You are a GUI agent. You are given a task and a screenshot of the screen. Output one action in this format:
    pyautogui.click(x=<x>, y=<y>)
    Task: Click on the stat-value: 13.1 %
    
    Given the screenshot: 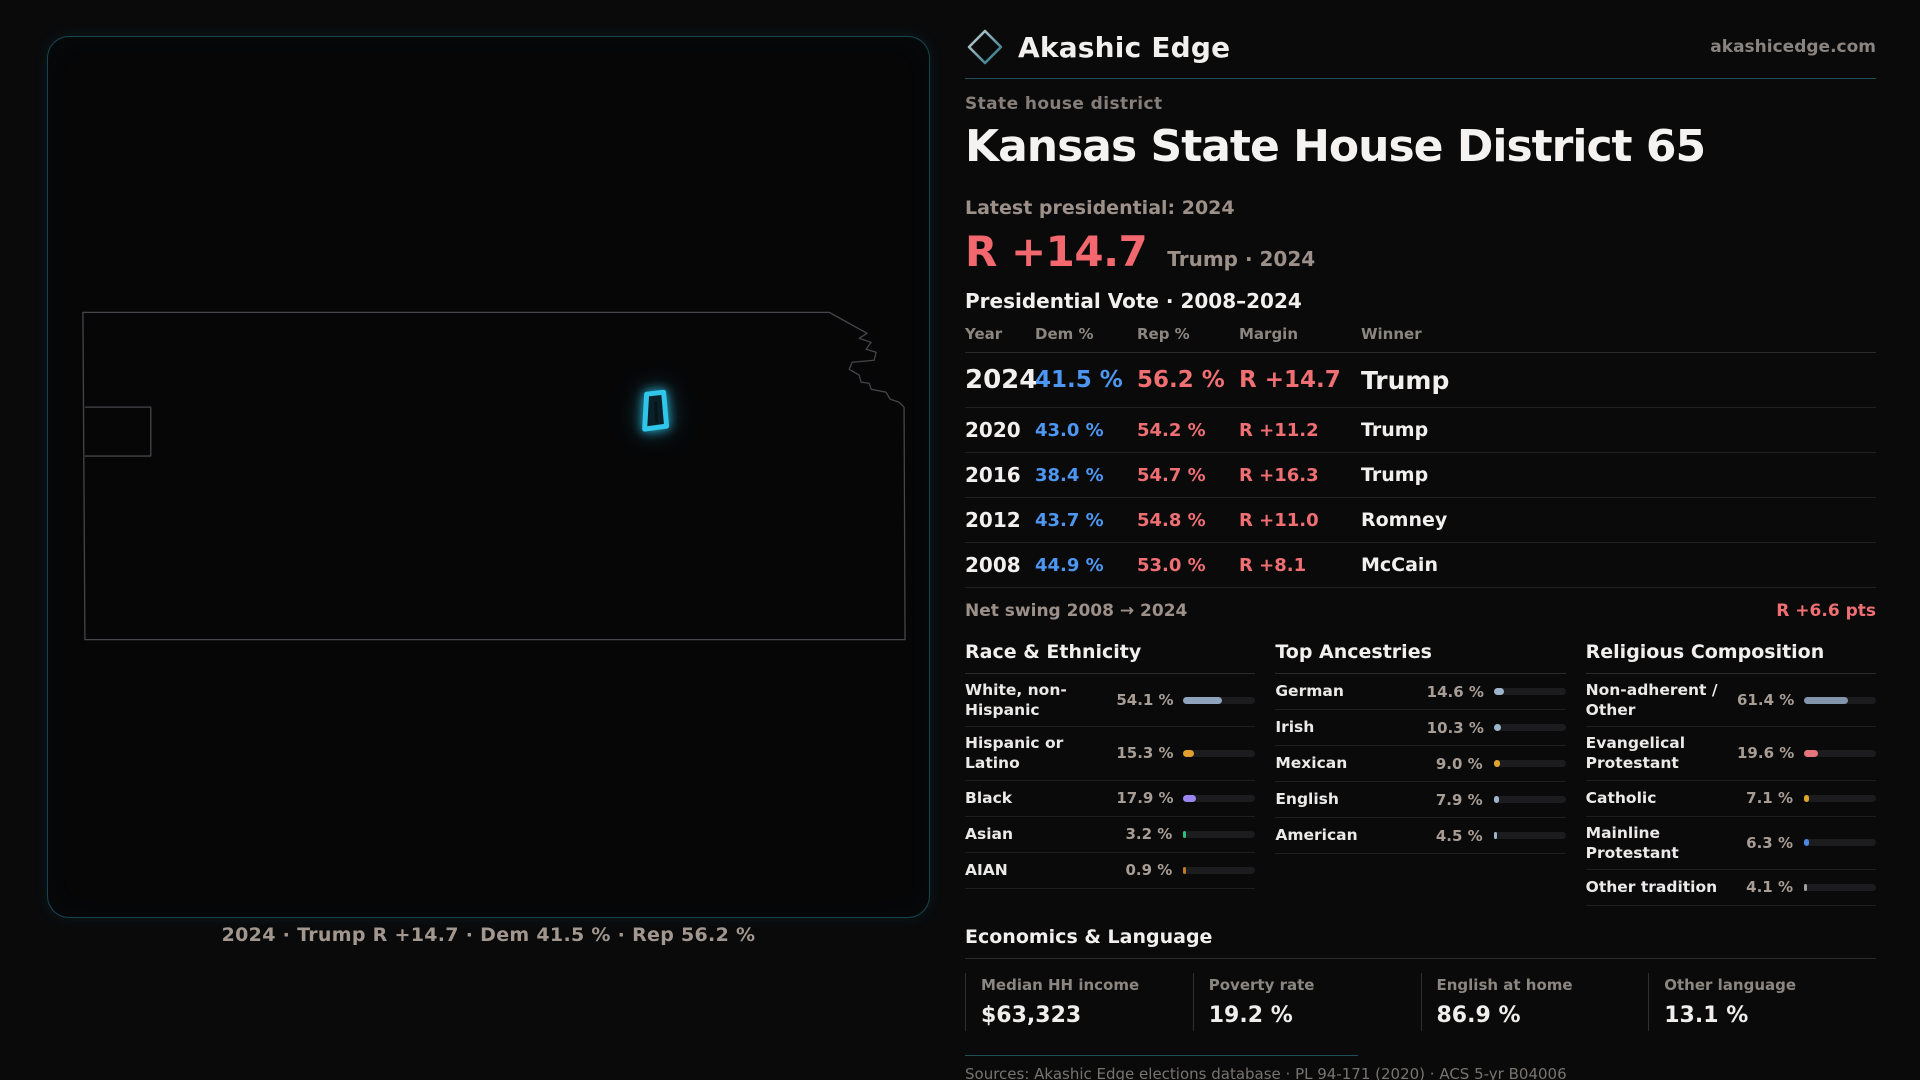 What is the action you would take?
    pyautogui.click(x=1706, y=1015)
    